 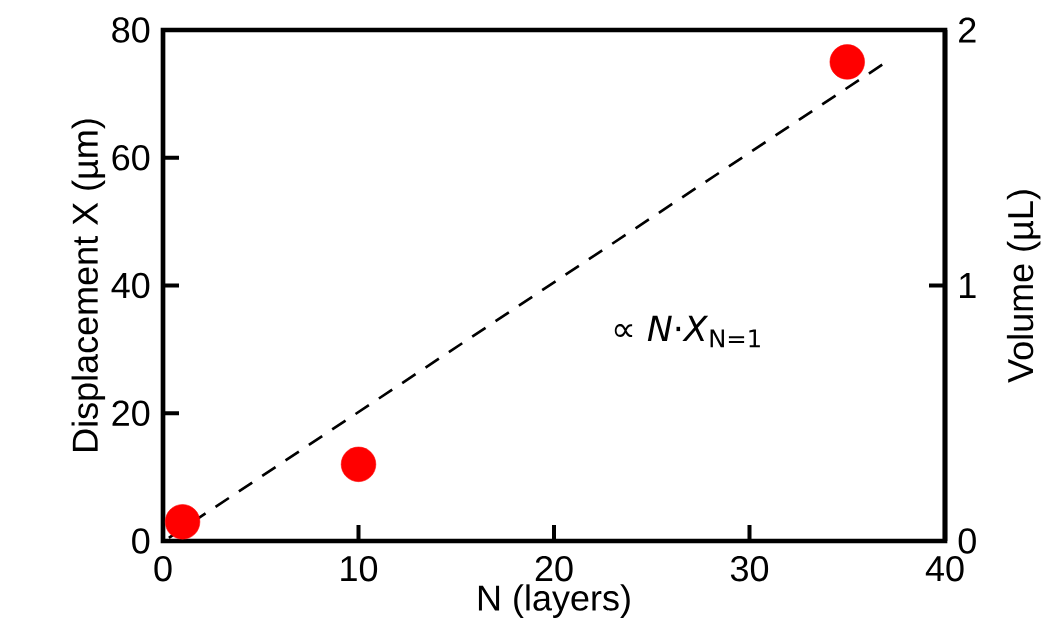 I want to click on annotation: ∝ N·X$_{N=1}$, so click(x=687, y=331).